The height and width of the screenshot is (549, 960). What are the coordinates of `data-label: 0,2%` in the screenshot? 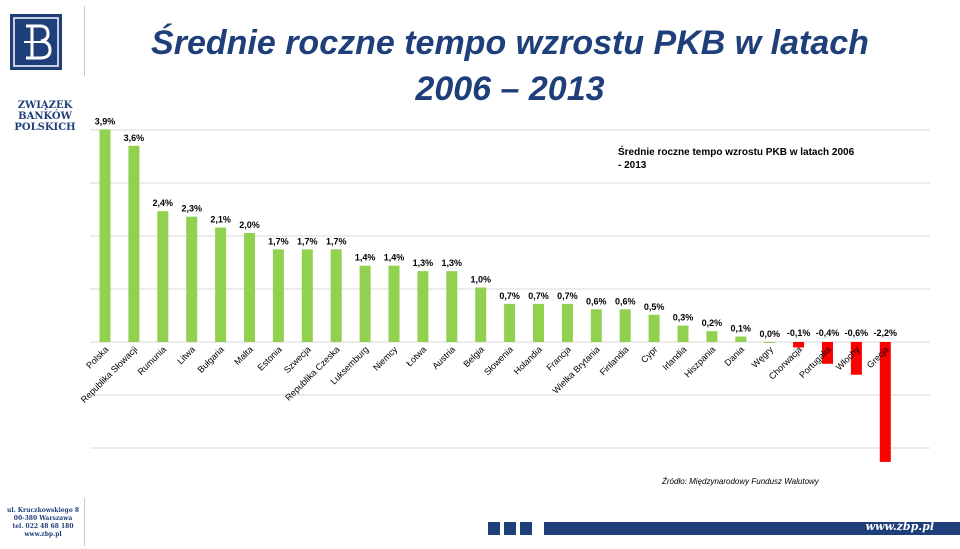 It's located at (712, 323).